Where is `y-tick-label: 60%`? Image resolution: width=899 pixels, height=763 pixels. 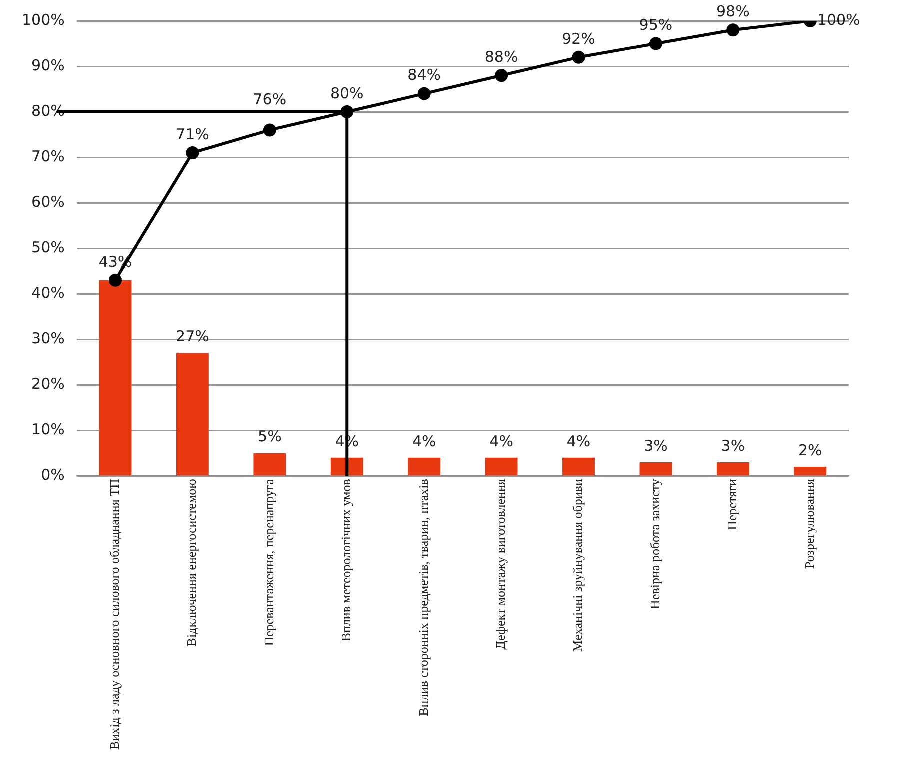 y-tick-label: 60% is located at coordinates (48, 201).